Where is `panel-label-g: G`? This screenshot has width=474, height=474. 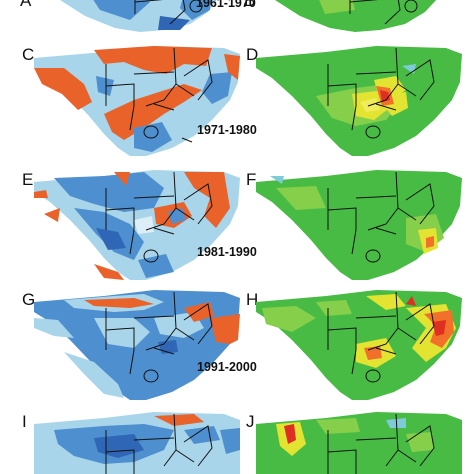
panel-label-g: G is located at coordinates (29, 299).